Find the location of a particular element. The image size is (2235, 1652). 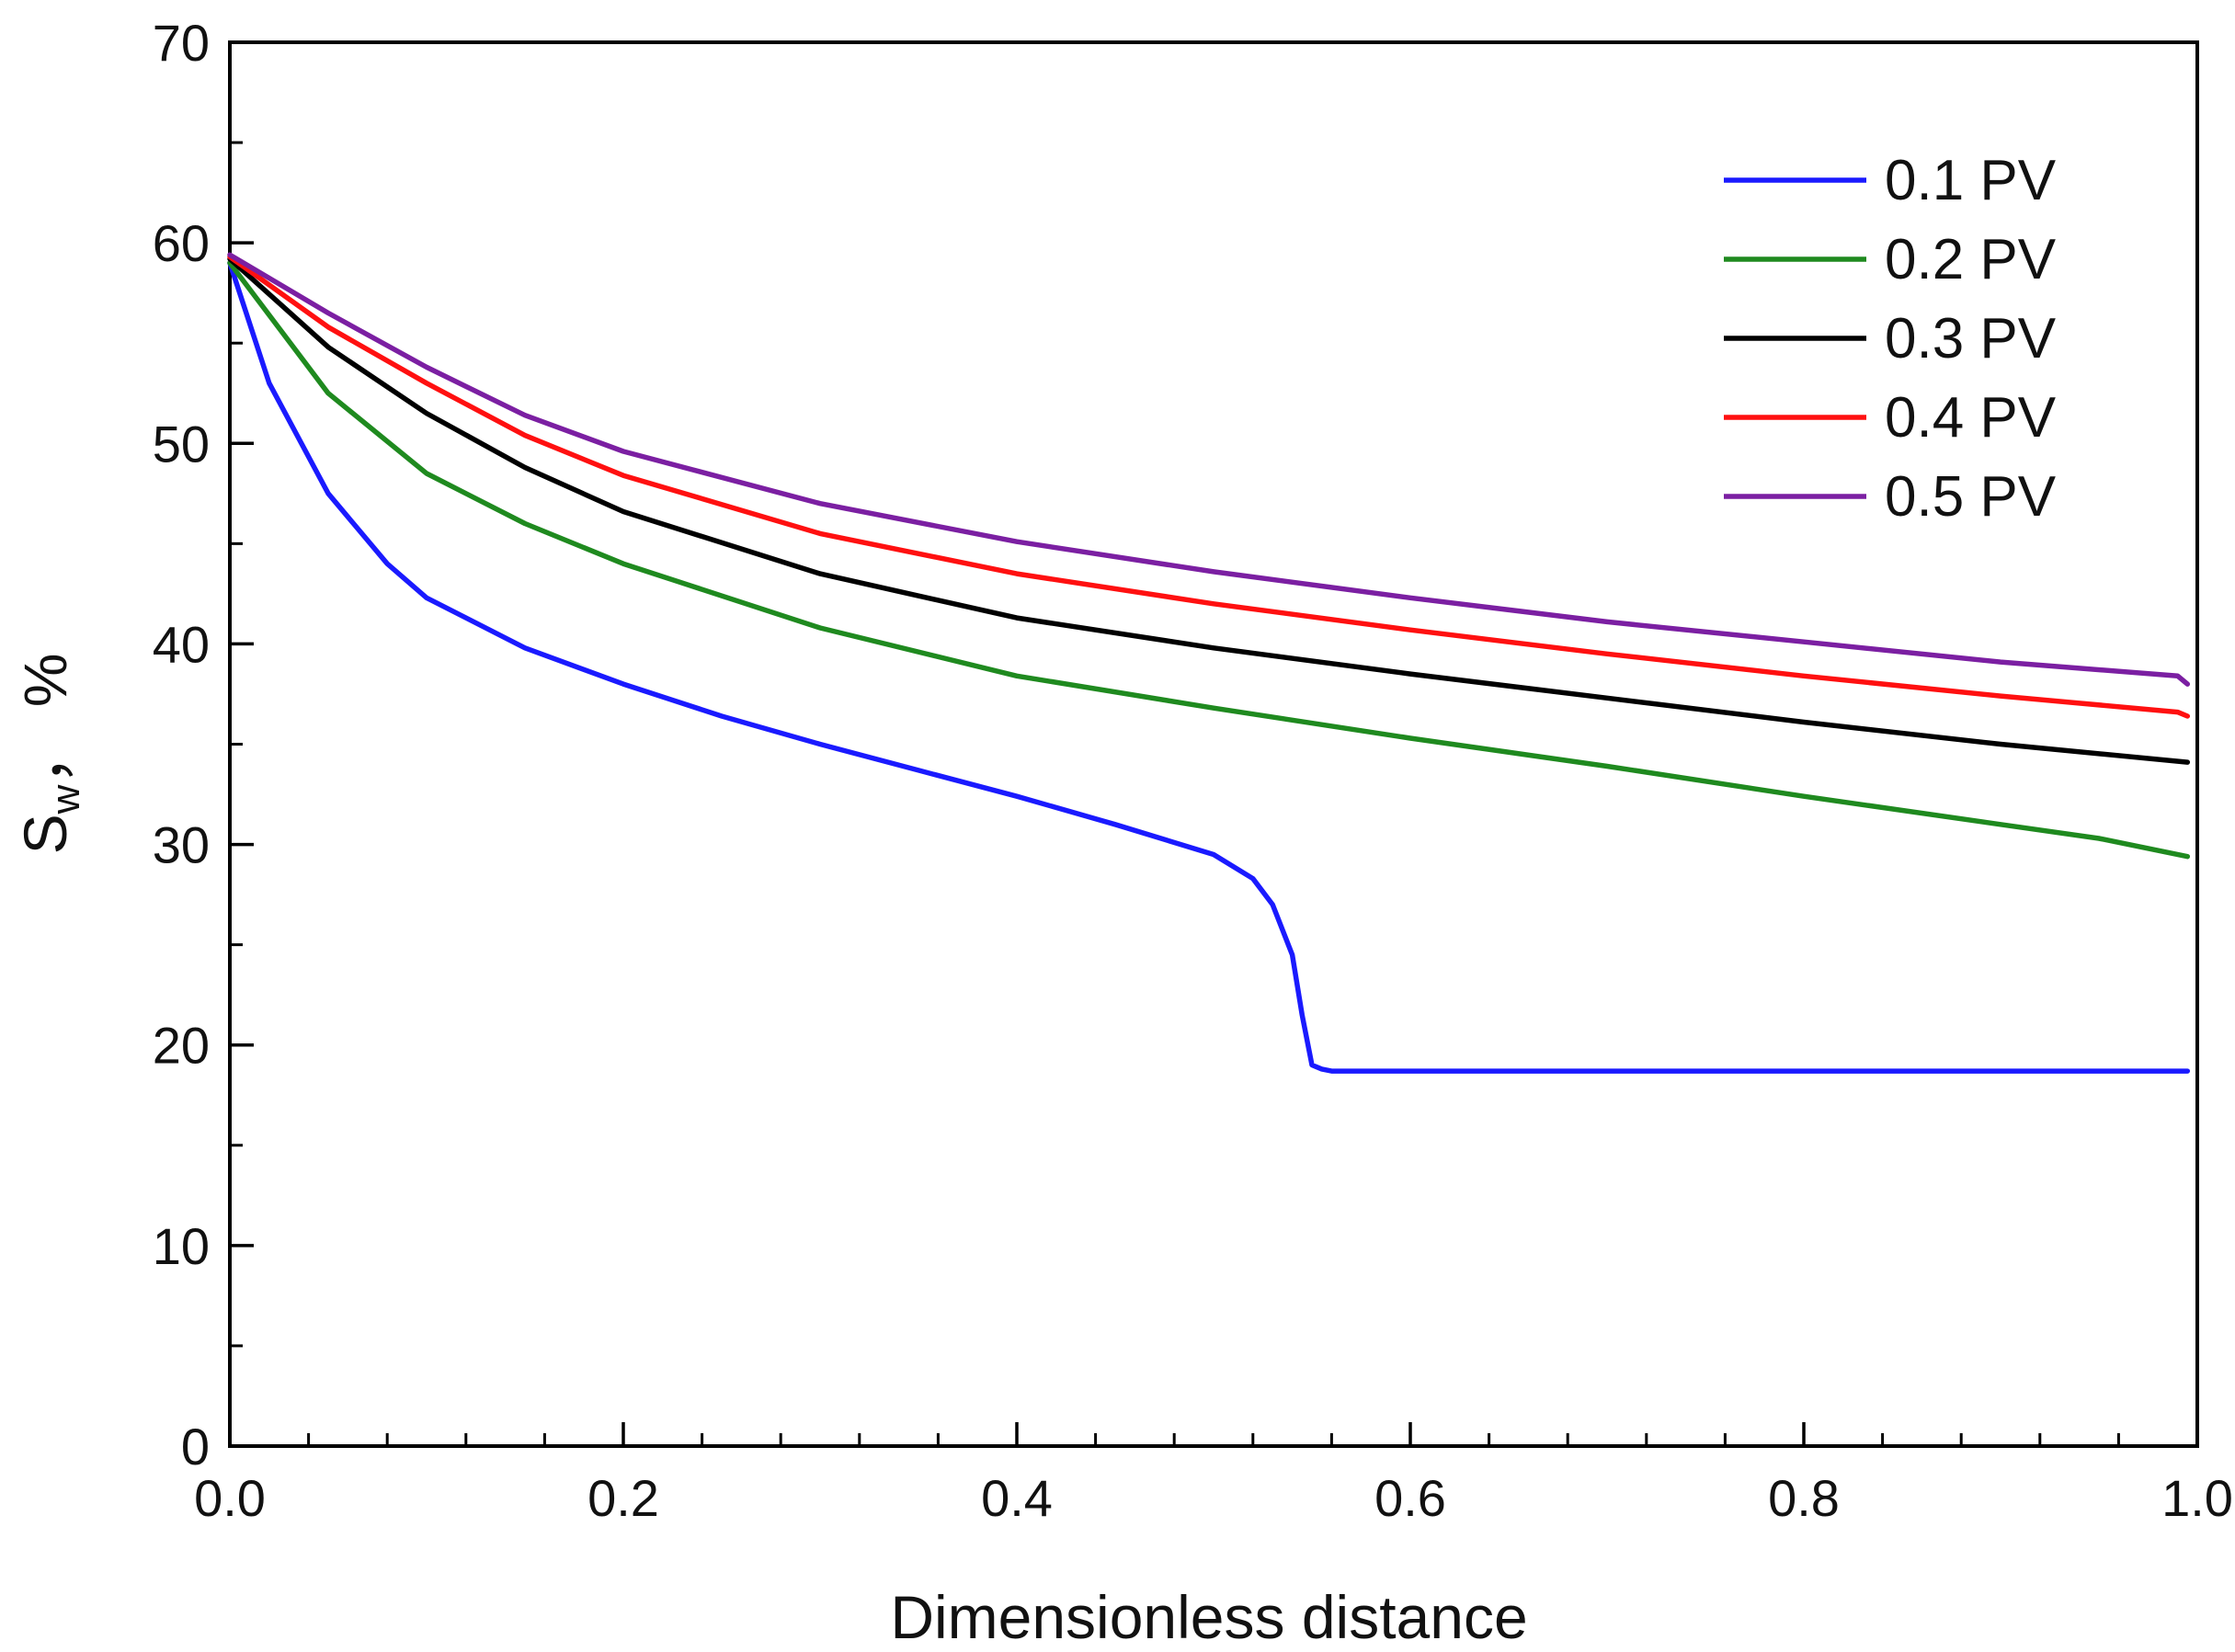

y-axis-title-sub: w is located at coordinates (65, 800).